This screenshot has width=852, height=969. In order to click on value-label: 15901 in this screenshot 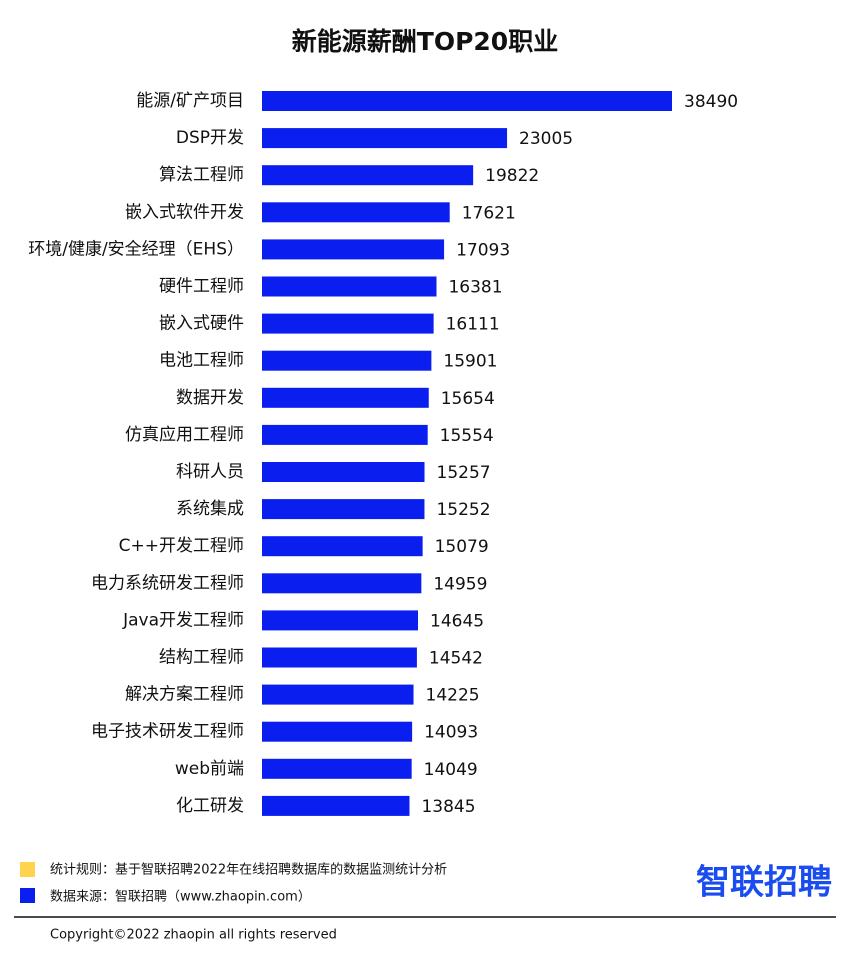, I will do `click(470, 362)`.